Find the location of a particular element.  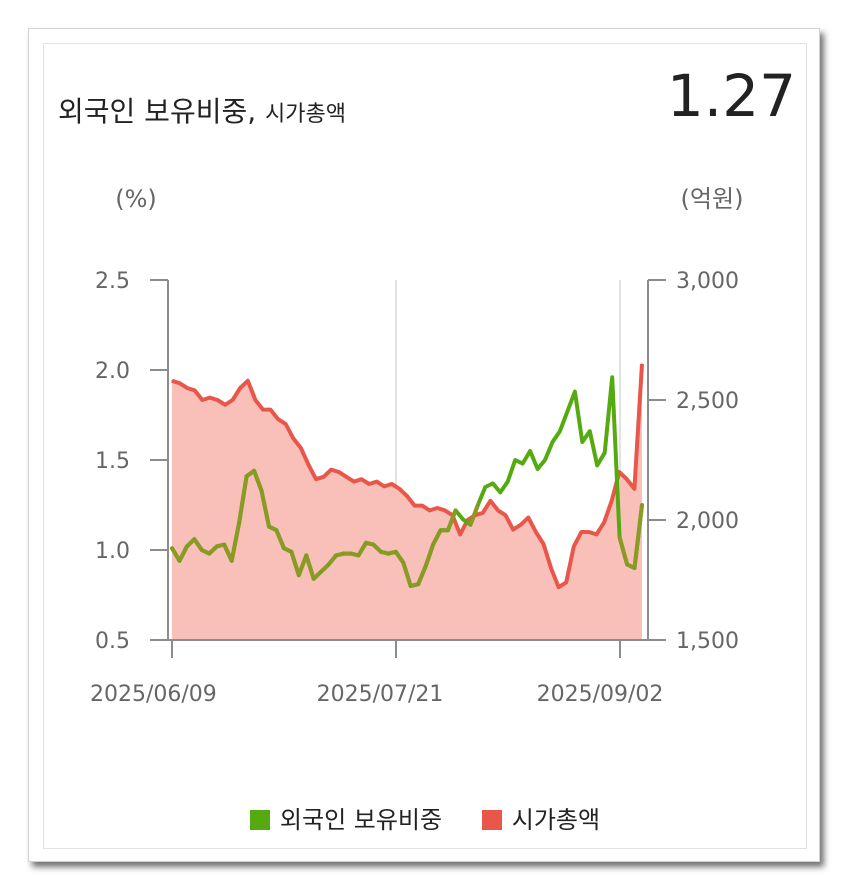

right-axis-unit: (억원) is located at coordinates (712, 199).